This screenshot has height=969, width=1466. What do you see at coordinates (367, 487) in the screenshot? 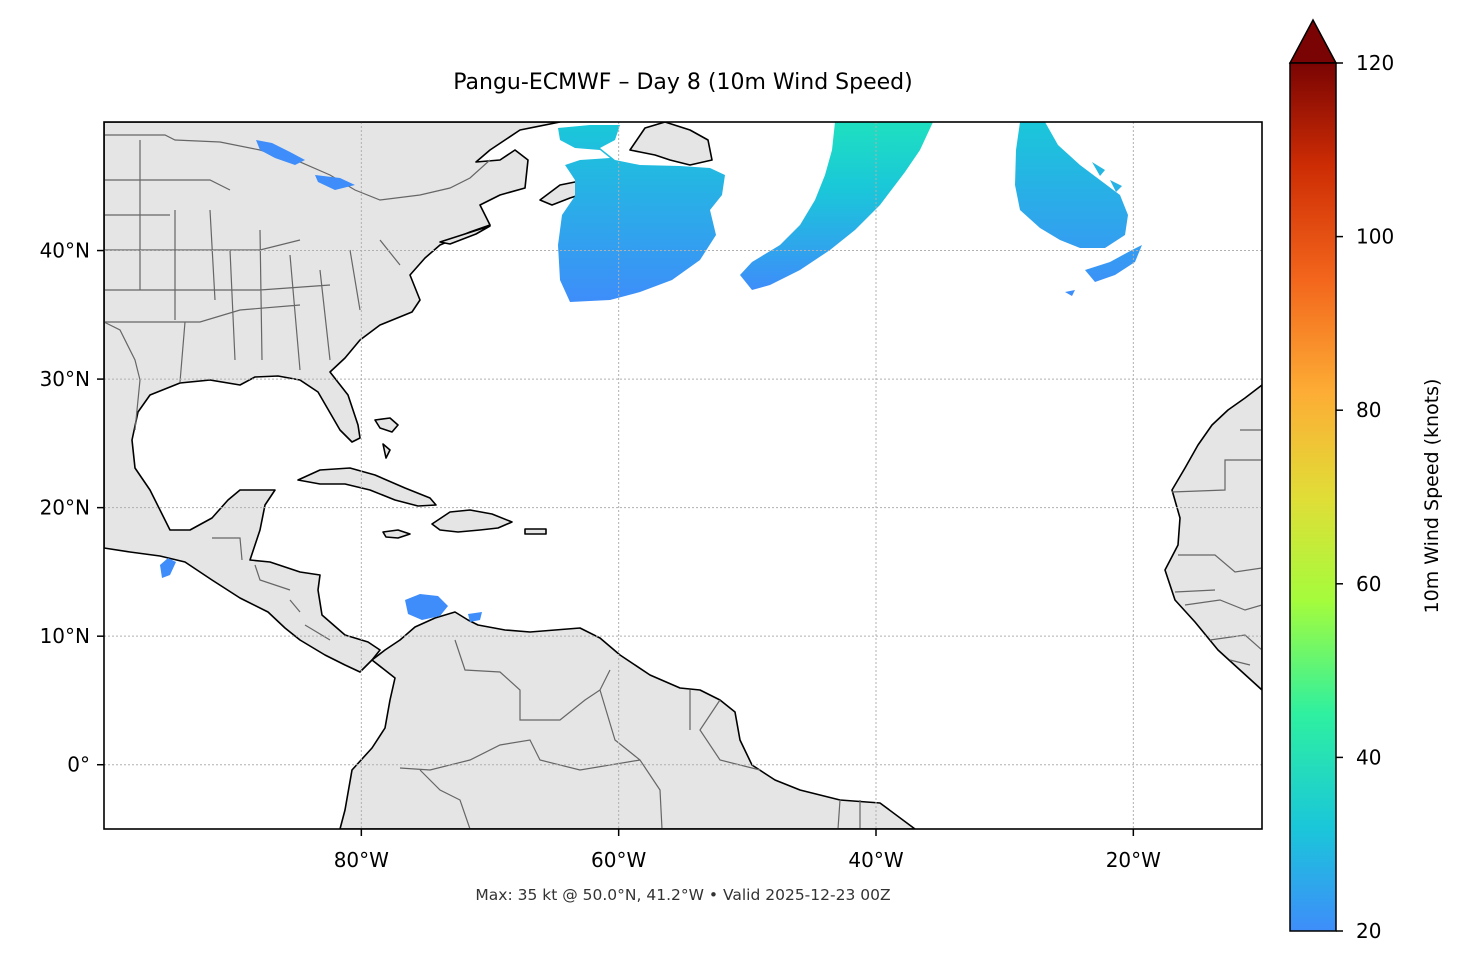
I see `cuba-island` at bounding box center [367, 487].